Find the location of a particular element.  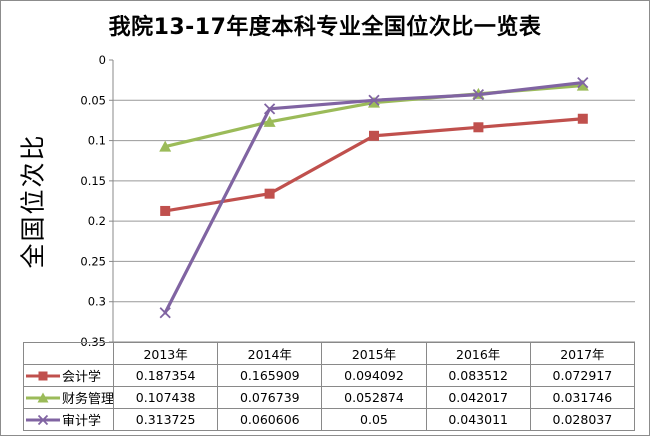

value-cell: 0.187354 is located at coordinates (165, 375).